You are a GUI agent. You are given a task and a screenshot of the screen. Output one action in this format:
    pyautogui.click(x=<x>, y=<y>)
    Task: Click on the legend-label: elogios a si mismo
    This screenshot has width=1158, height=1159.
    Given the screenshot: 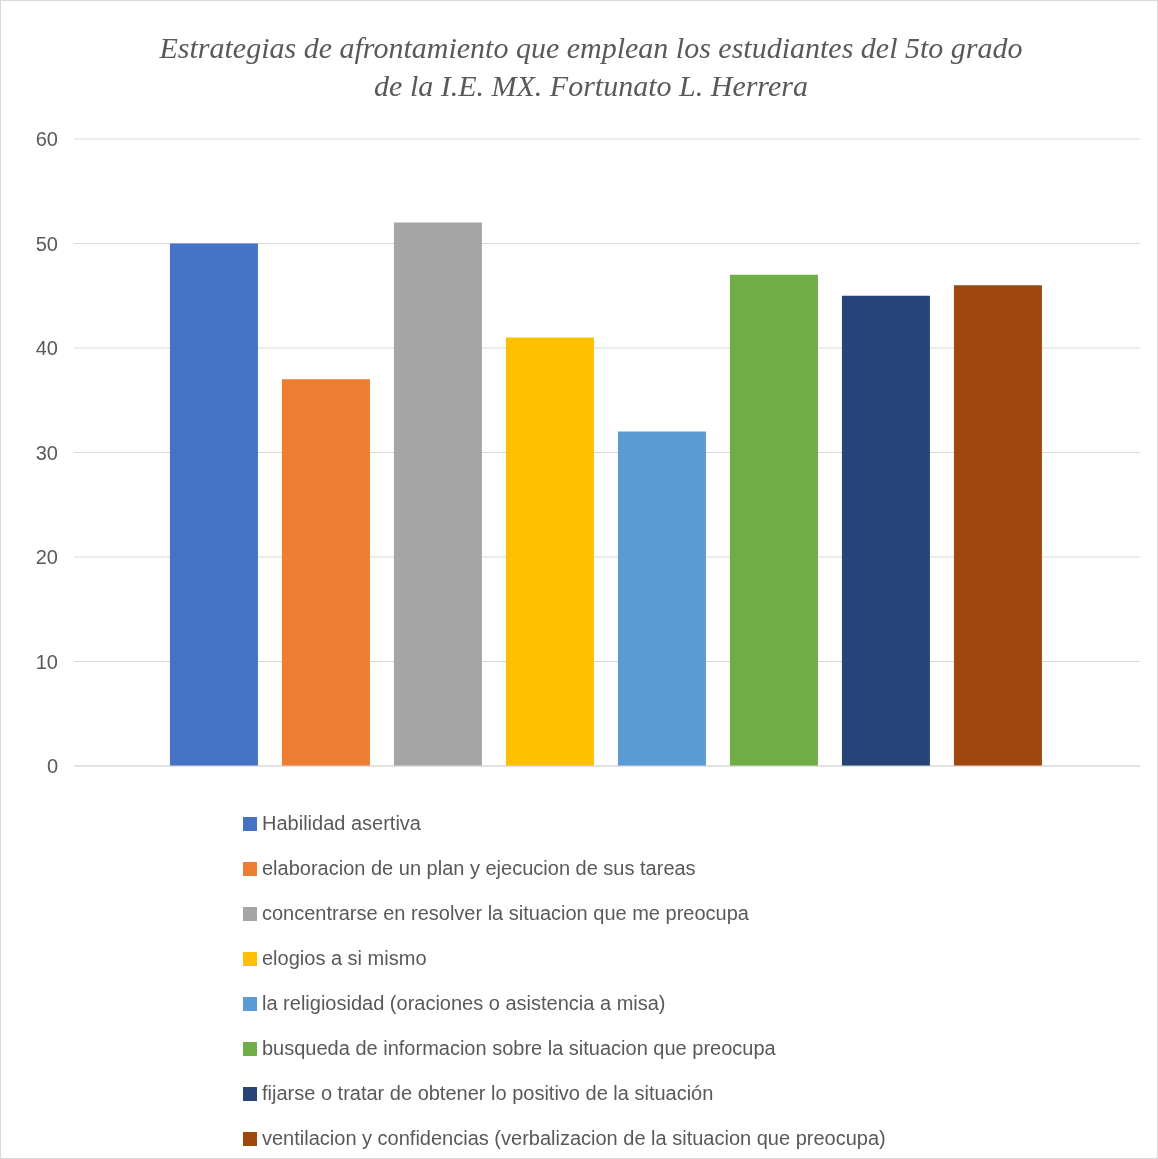 What is the action you would take?
    pyautogui.click(x=344, y=958)
    